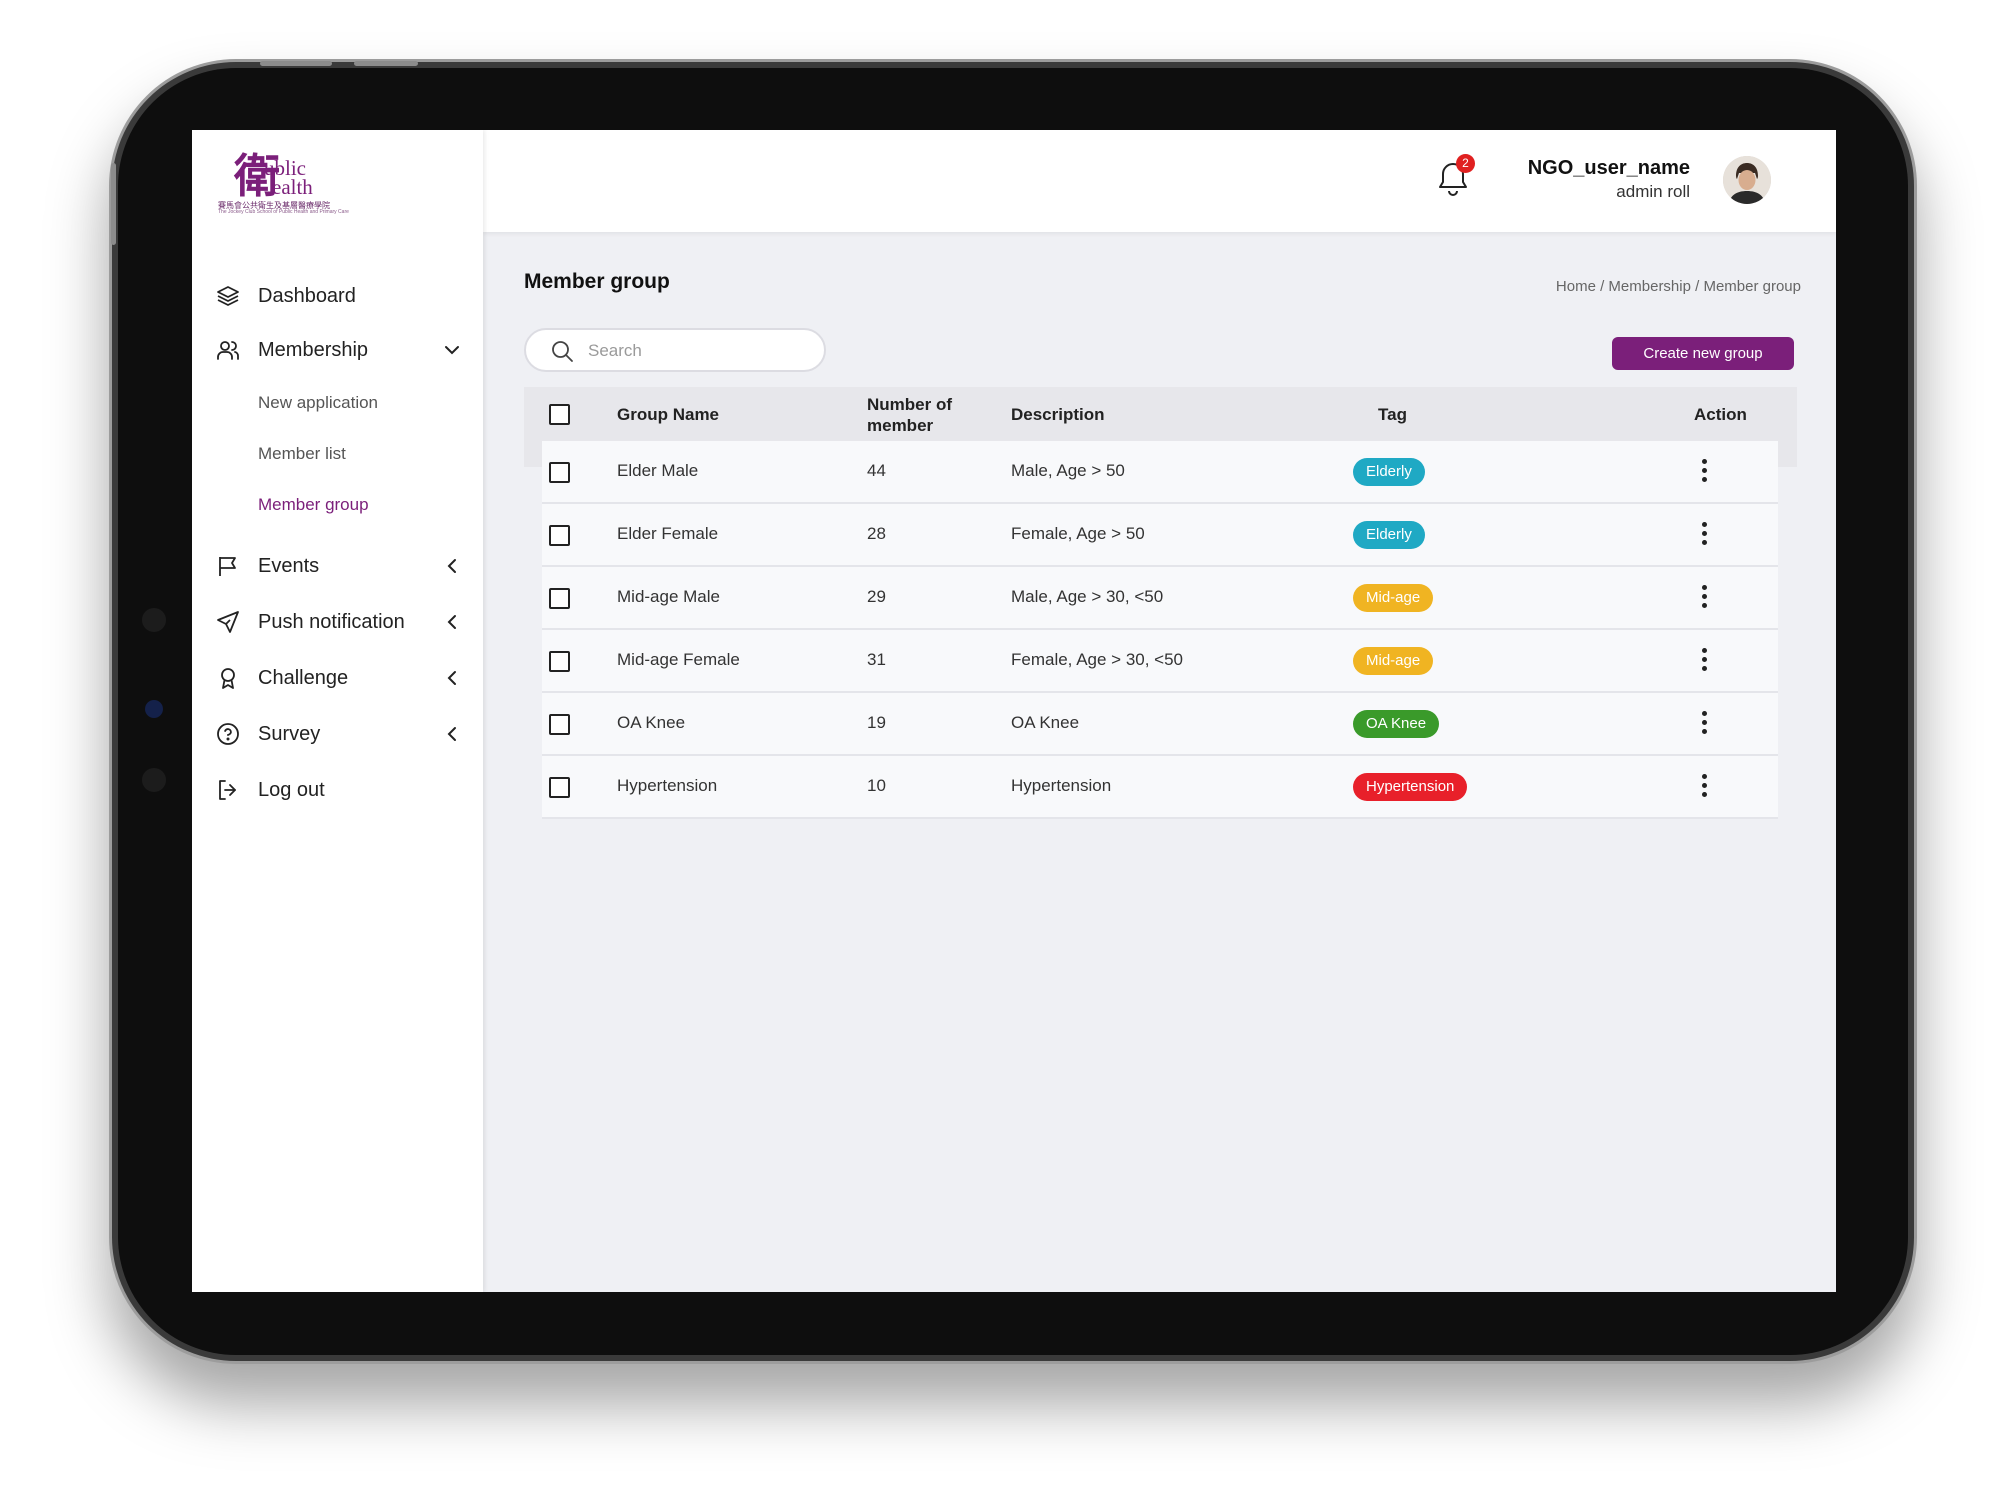  Describe the element at coordinates (1058, 414) in the screenshot. I see `column-header-description: Description` at that location.